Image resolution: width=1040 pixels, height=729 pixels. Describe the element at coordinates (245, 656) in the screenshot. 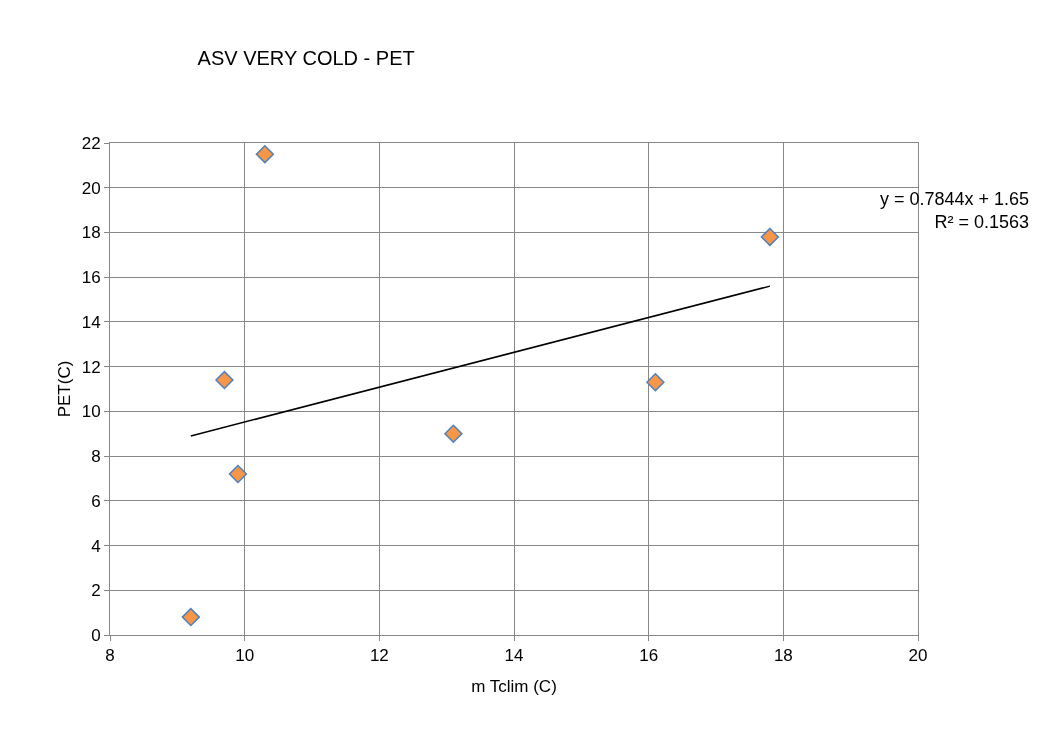

I see `x-tick-label: 10` at that location.